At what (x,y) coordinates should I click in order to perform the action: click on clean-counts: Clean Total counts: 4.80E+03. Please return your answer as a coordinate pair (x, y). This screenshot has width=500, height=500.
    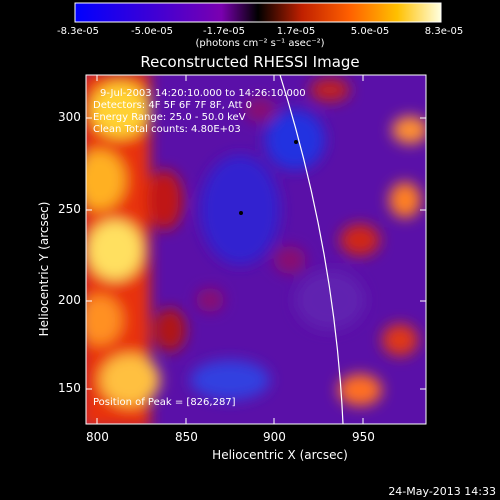
    Looking at the image, I should click on (167, 129).